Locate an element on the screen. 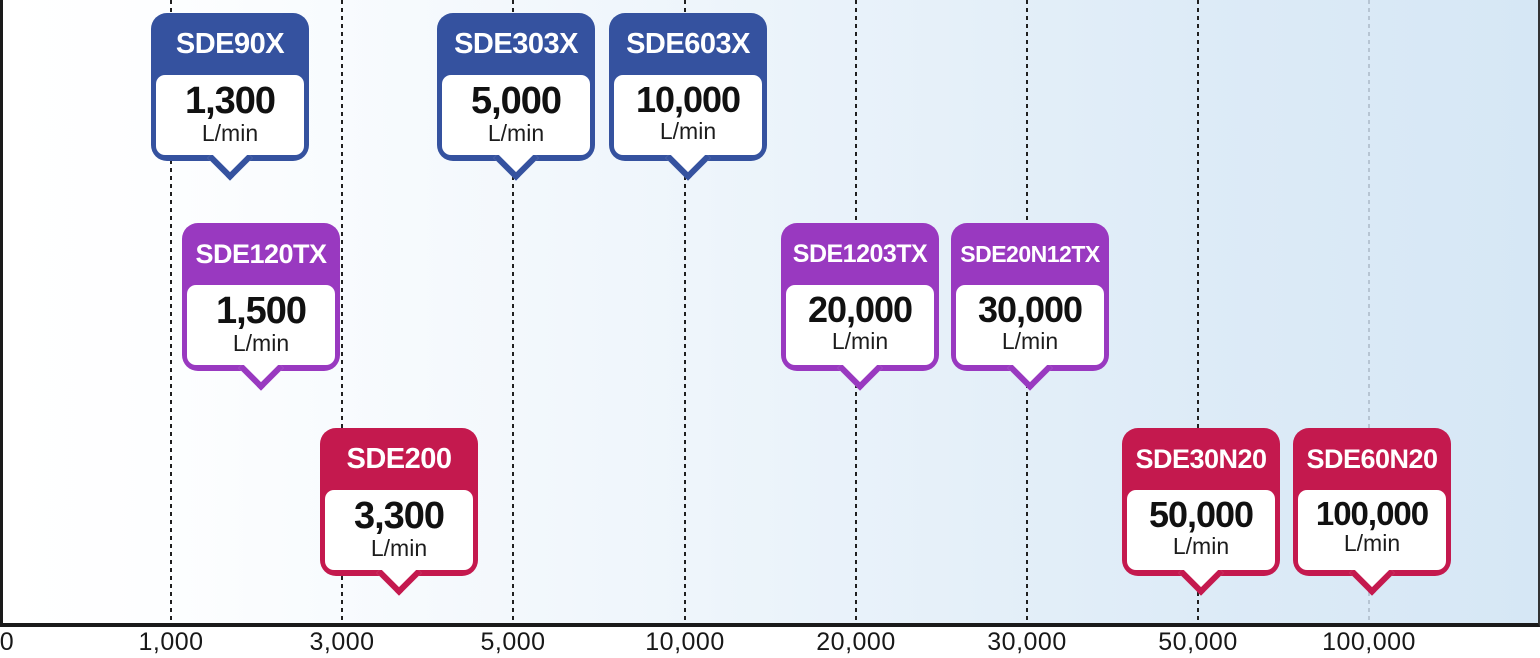  badge-value-panel: 1,300 L/min is located at coordinates (230, 115).